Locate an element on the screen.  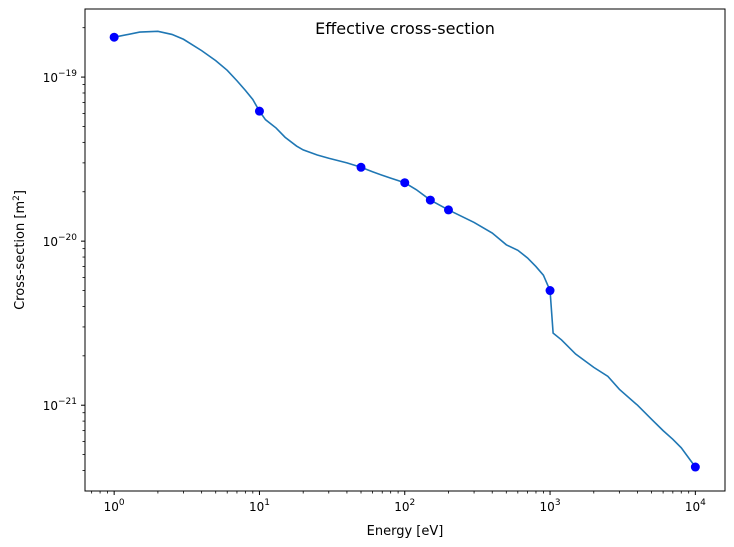
y-axis-label: Cross-section [m2] is located at coordinates (20, 250).